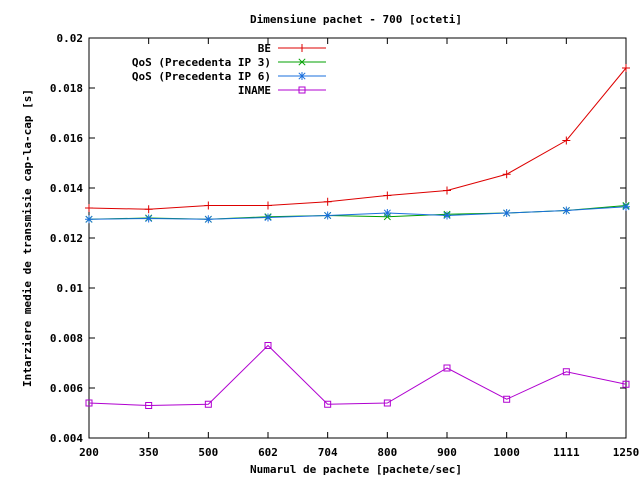 The height and width of the screenshot is (480, 640). I want to click on legend-item: QoS (Precedenta IP 6), so click(229, 76).